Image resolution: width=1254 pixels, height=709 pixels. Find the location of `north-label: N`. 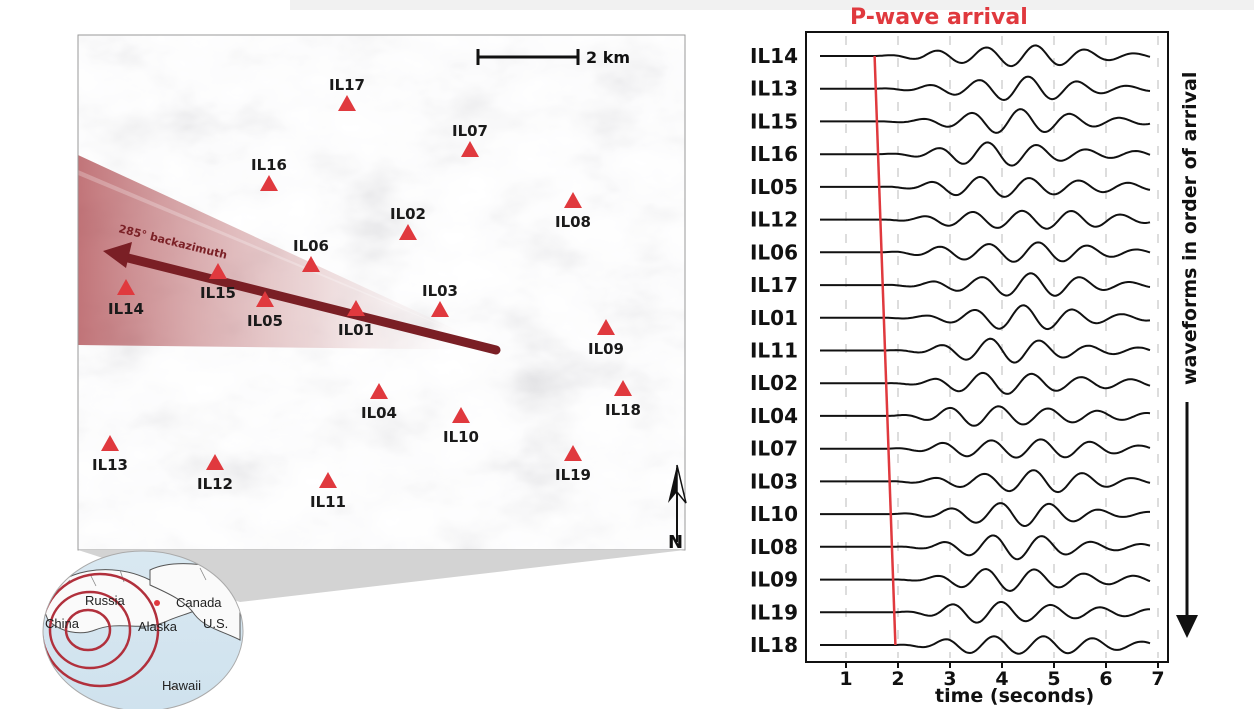

north-label: N is located at coordinates (675, 542).